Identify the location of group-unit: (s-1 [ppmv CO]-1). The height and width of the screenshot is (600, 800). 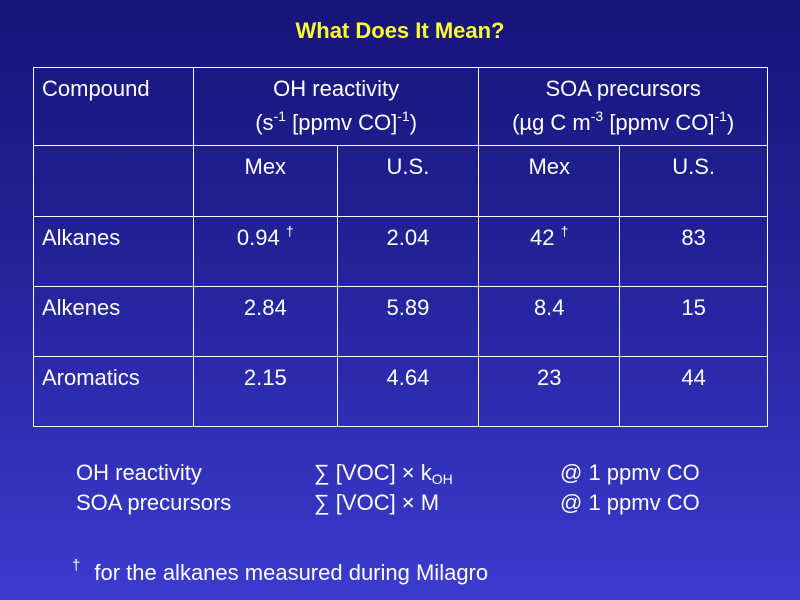
(336, 121).